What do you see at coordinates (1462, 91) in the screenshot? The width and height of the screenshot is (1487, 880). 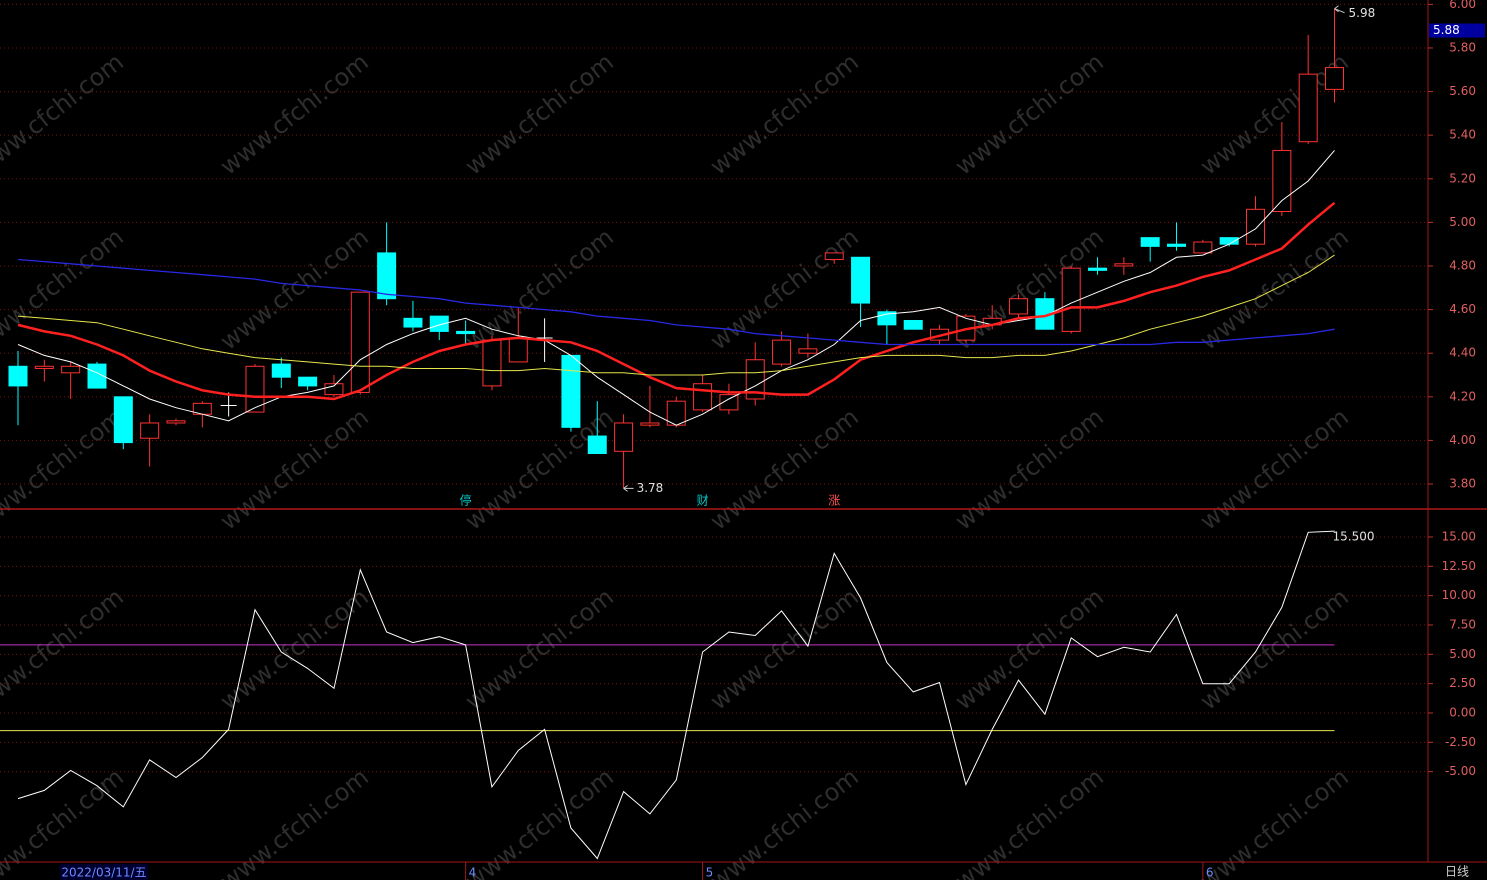 I see `y-tick-label: 5.60` at bounding box center [1462, 91].